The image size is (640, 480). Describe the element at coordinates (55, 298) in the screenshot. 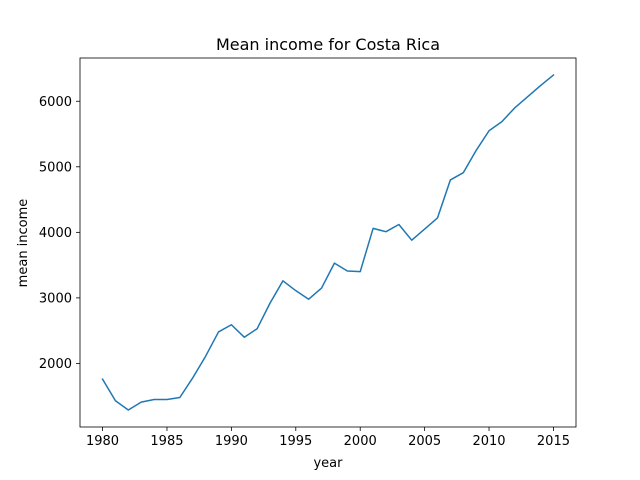

I see `y-tick-label: 3000` at that location.